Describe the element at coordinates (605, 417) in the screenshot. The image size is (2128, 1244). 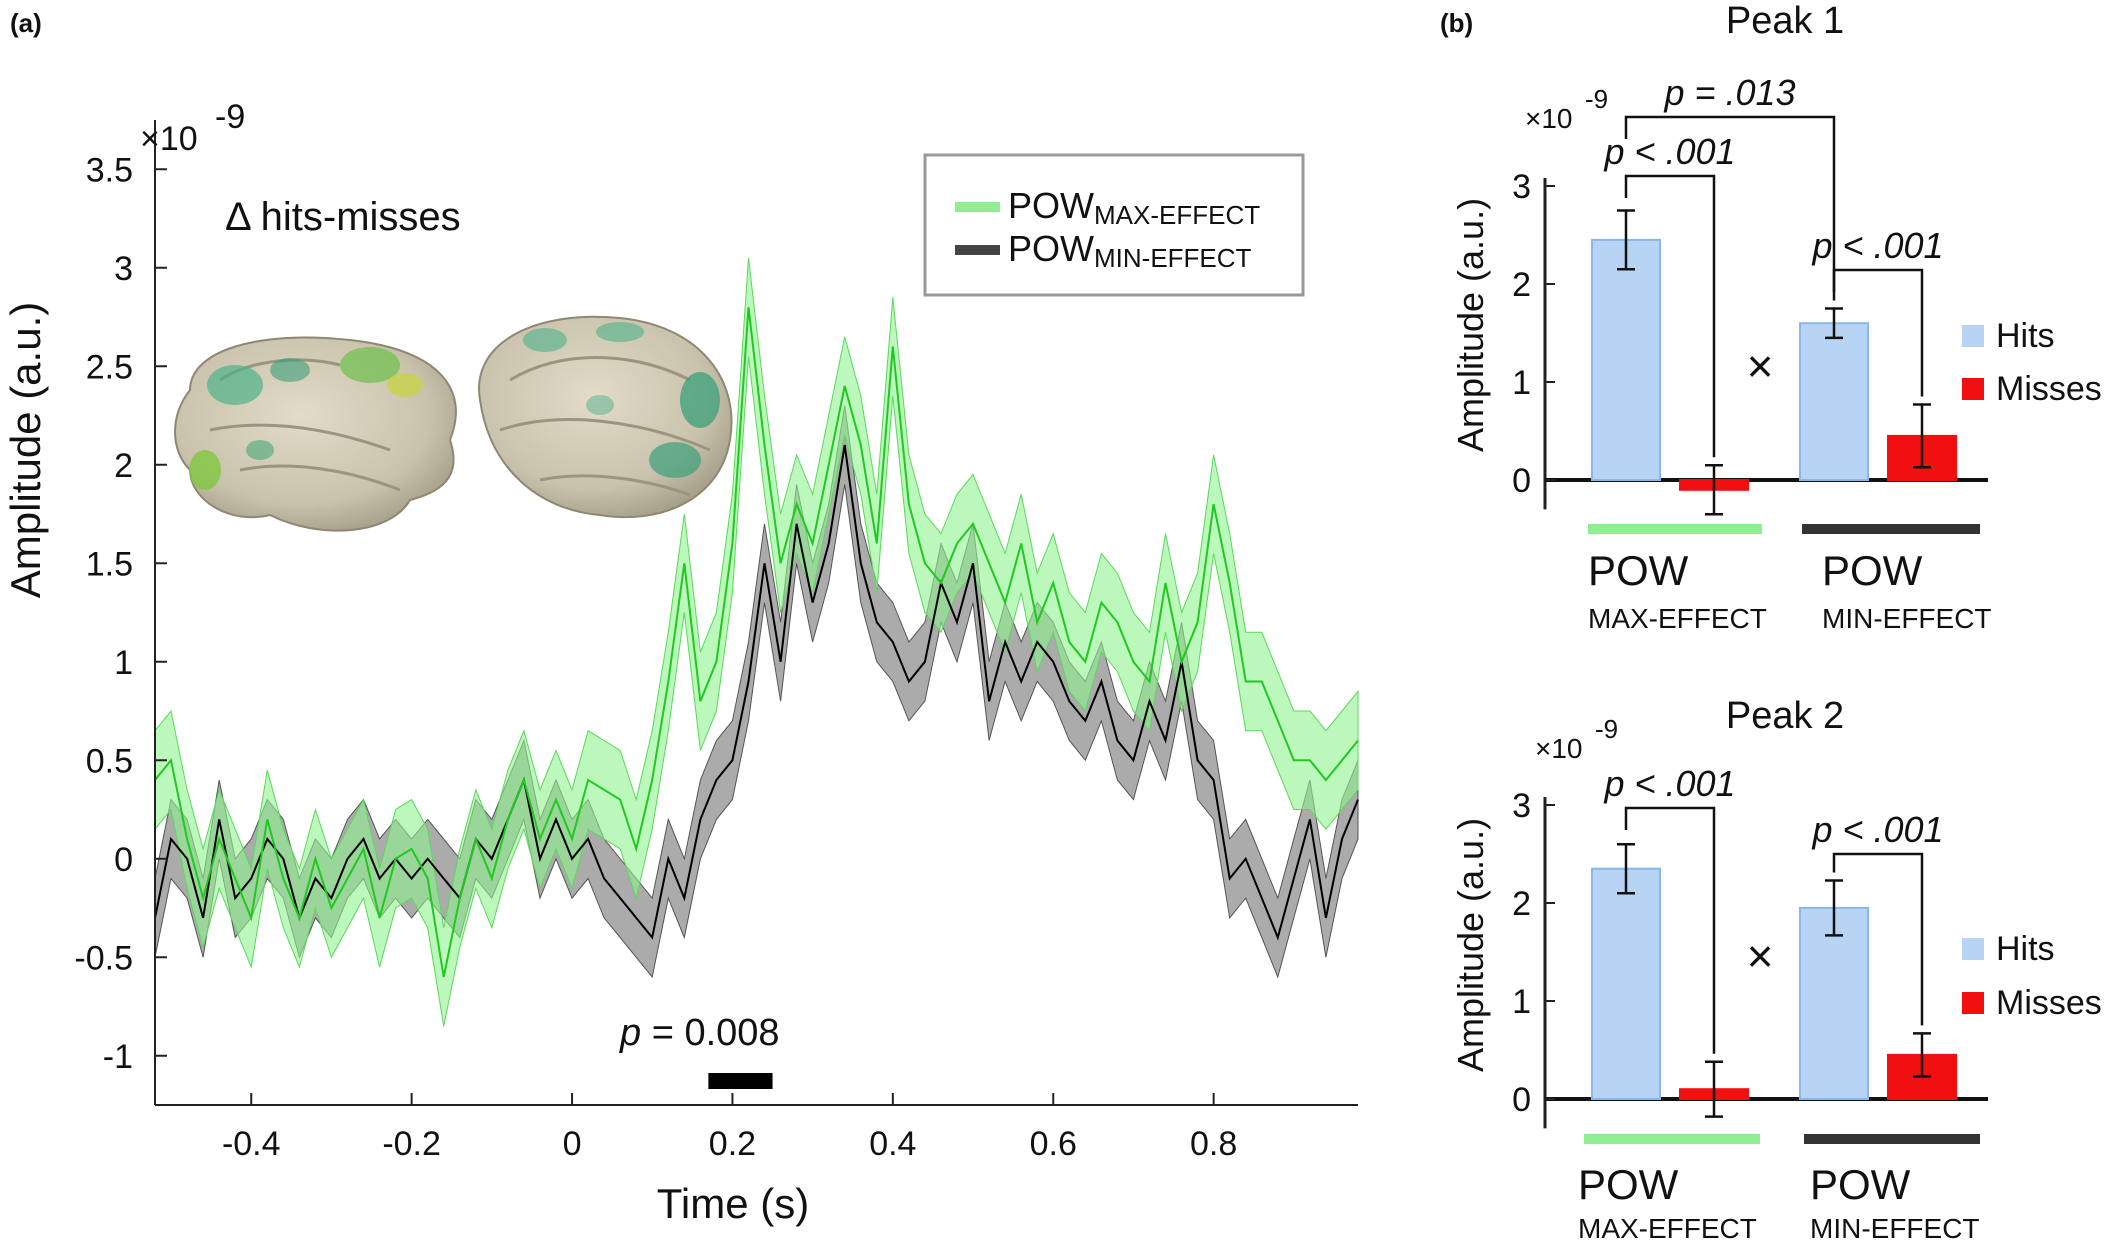
I see `brain-medial-view-image` at that location.